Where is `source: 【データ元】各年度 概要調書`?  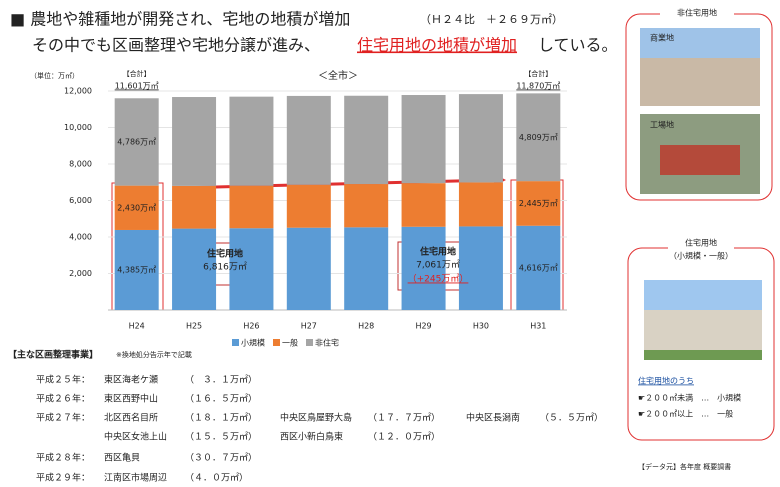 source: 【データ元】各年度 概要調書 is located at coordinates (684, 466).